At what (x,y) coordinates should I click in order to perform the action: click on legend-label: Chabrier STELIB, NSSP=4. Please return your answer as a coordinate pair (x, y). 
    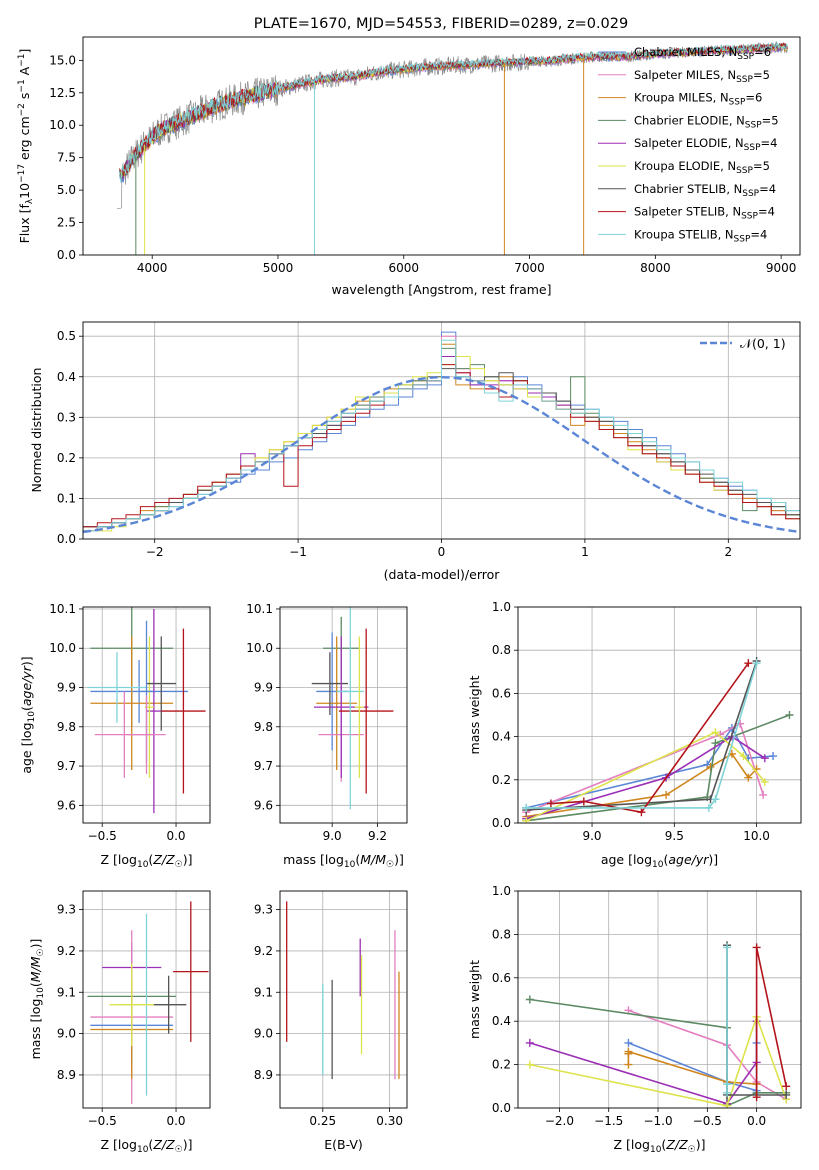
    Looking at the image, I should click on (705, 190).